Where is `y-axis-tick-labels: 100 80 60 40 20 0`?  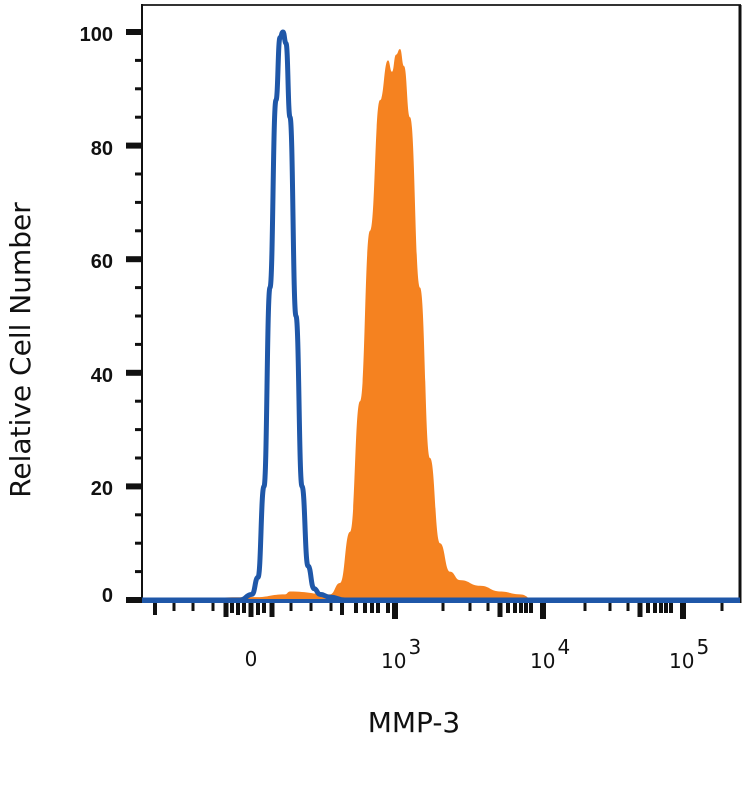
y-axis-tick-labels: 100 80 60 40 20 0 is located at coordinates (96, 315).